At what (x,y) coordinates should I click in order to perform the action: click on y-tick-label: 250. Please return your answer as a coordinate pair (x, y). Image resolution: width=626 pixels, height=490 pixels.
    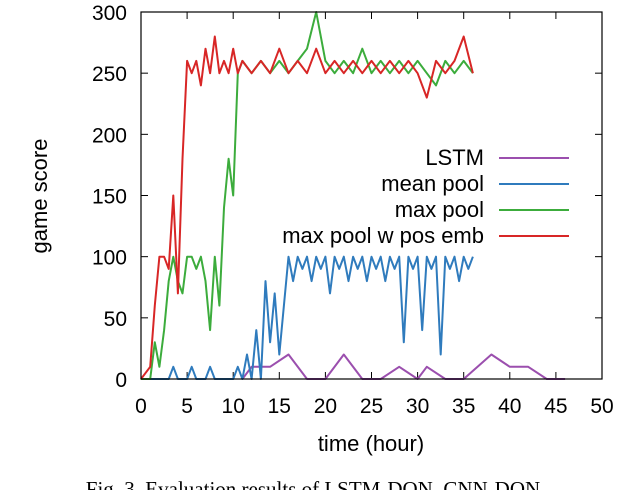
    Looking at the image, I should click on (109, 74).